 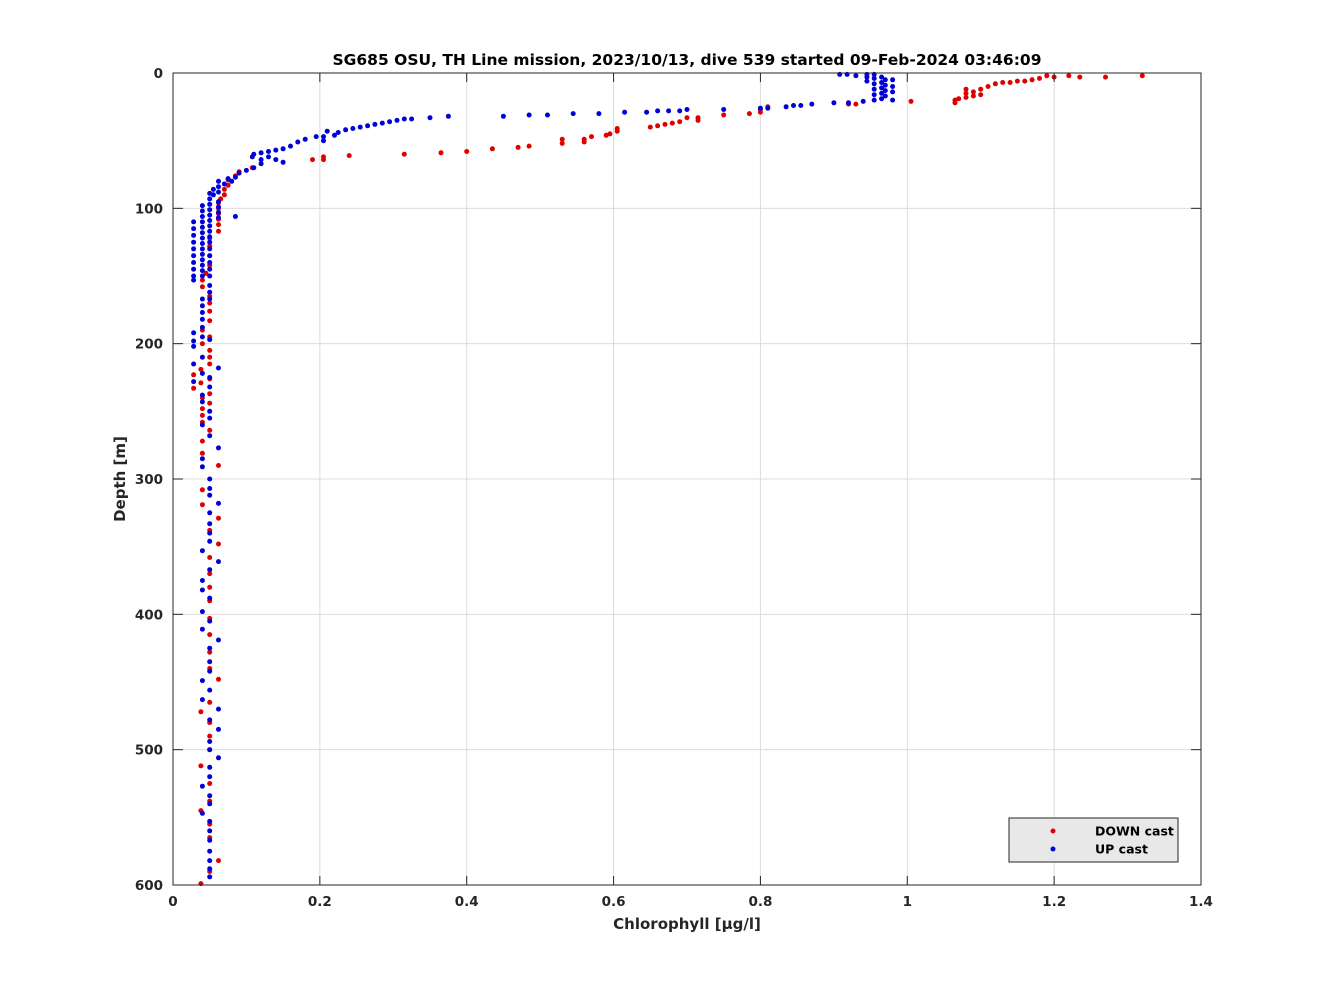 I want to click on legend-box, so click(x=1093, y=840).